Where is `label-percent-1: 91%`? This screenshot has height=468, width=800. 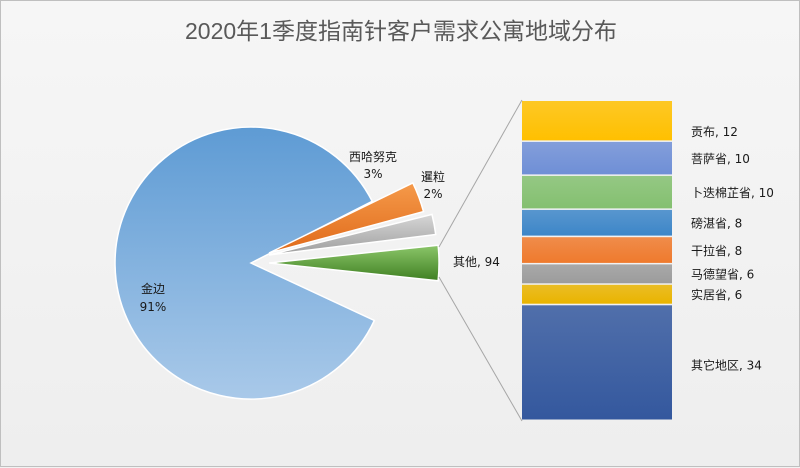 label-percent-1: 91% is located at coordinates (153, 307).